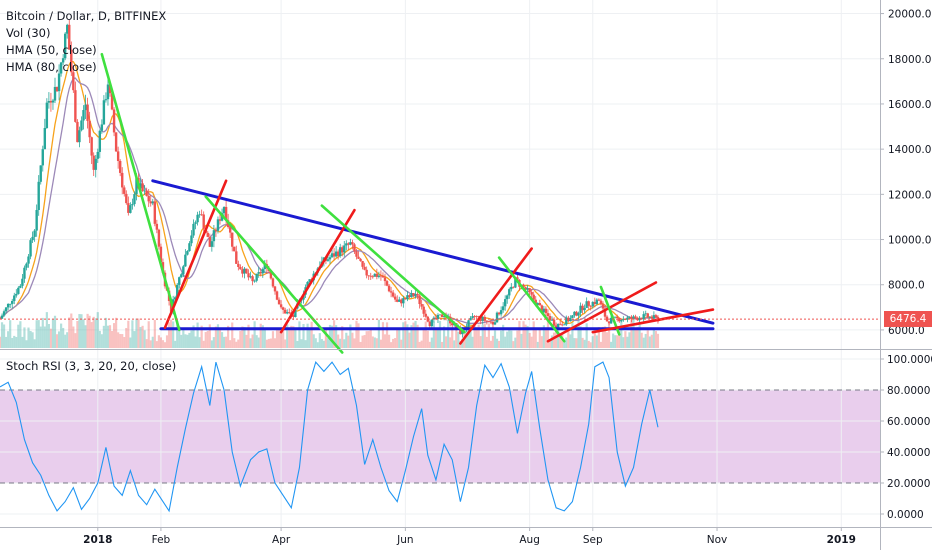  Describe the element at coordinates (51, 50) in the screenshot. I see `legend-hma50: HMA (50, close)` at that location.